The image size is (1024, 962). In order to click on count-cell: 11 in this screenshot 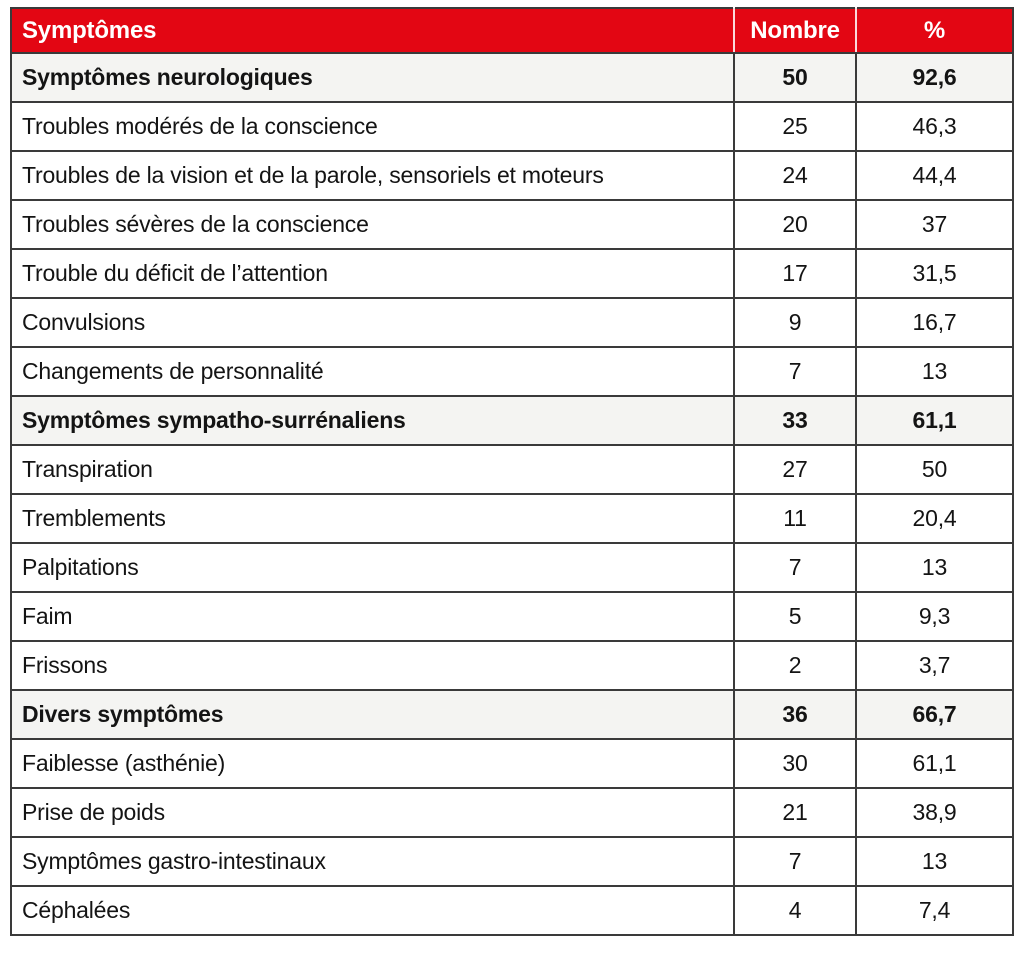, I will do `click(795, 518)`.